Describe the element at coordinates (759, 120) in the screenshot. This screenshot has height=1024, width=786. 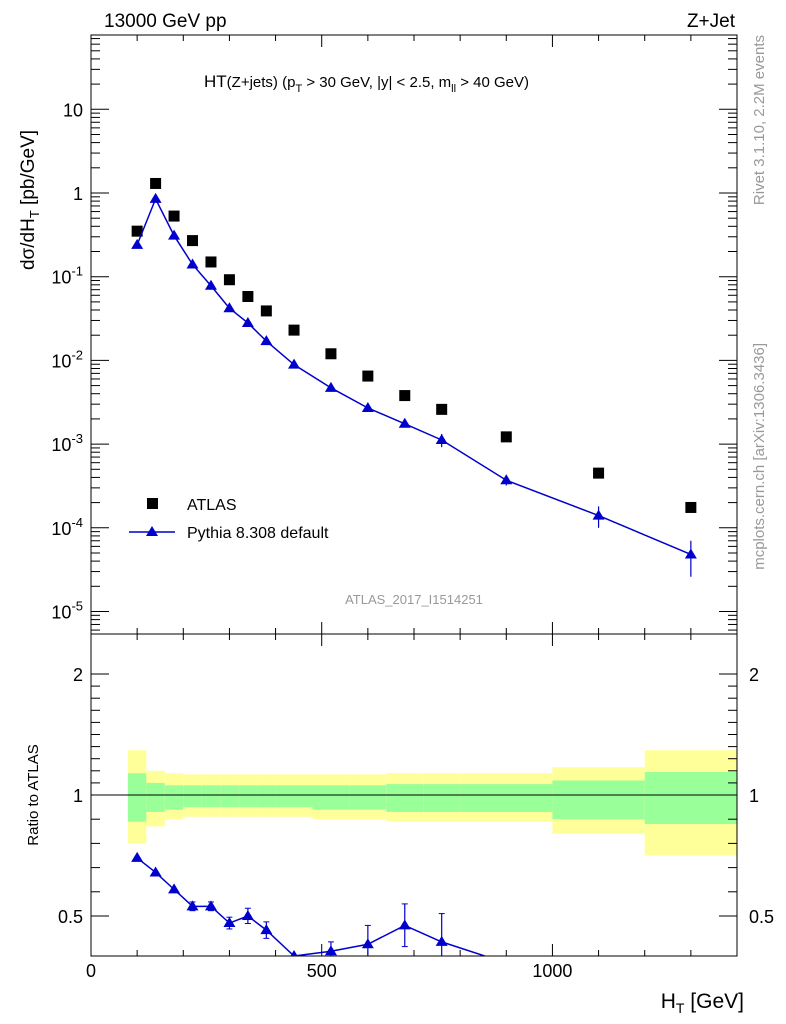
I see `rivet-label: Rivet 3.1.10, 2.2M events` at that location.